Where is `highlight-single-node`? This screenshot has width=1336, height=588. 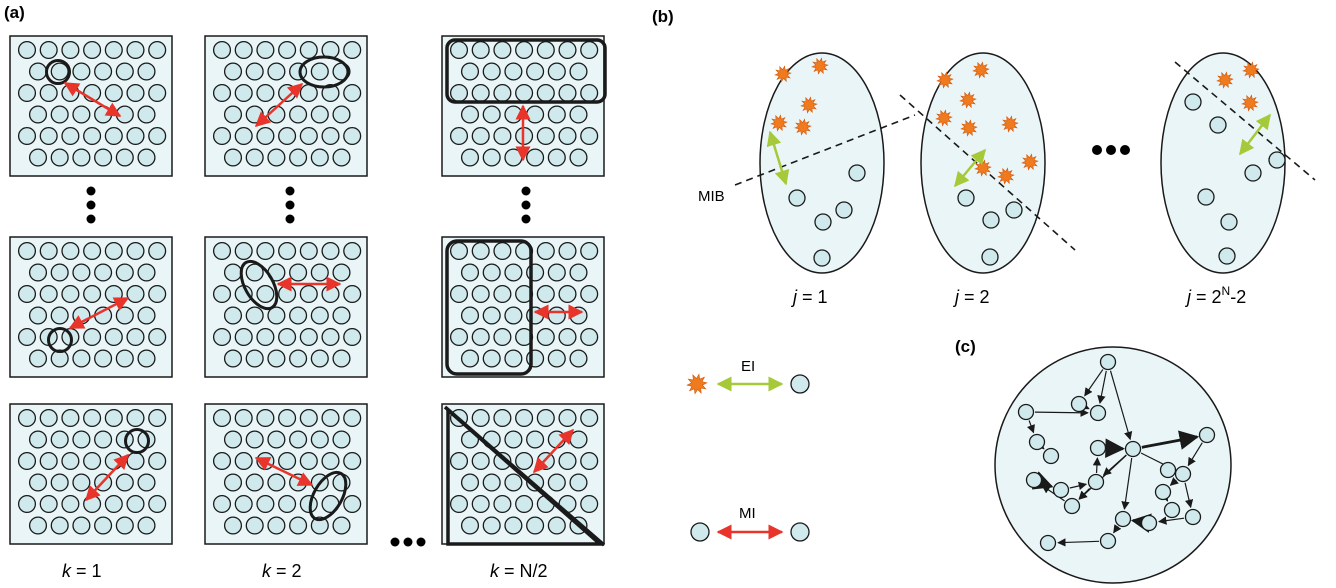
highlight-single-node is located at coordinates (137, 441).